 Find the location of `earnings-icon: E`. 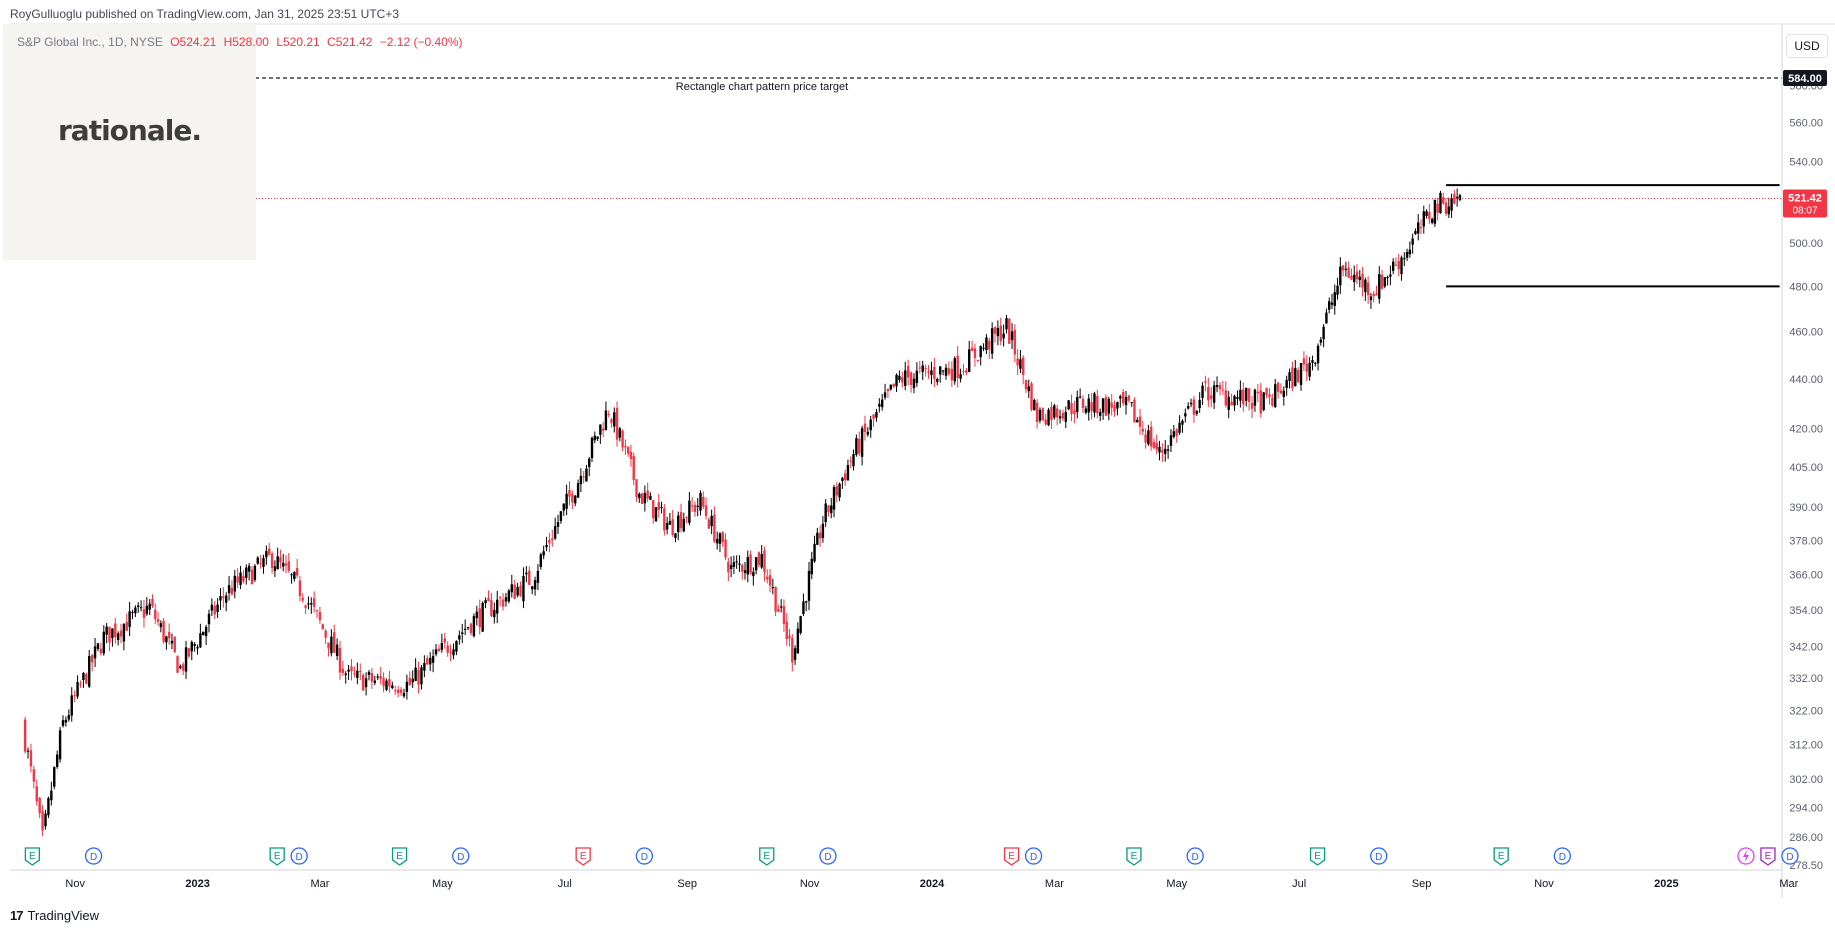

earnings-icon: E is located at coordinates (1011, 856).